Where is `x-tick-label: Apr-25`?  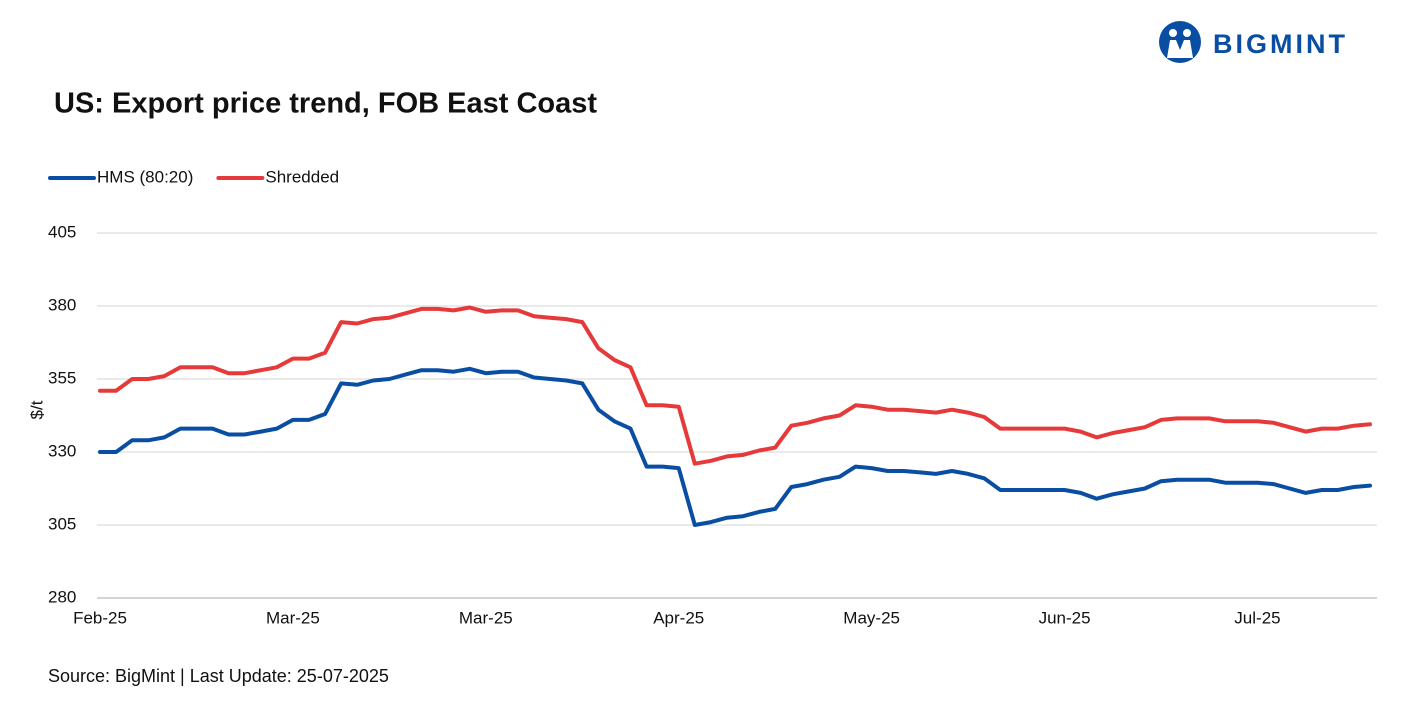
x-tick-label: Apr-25 is located at coordinates (678, 617).